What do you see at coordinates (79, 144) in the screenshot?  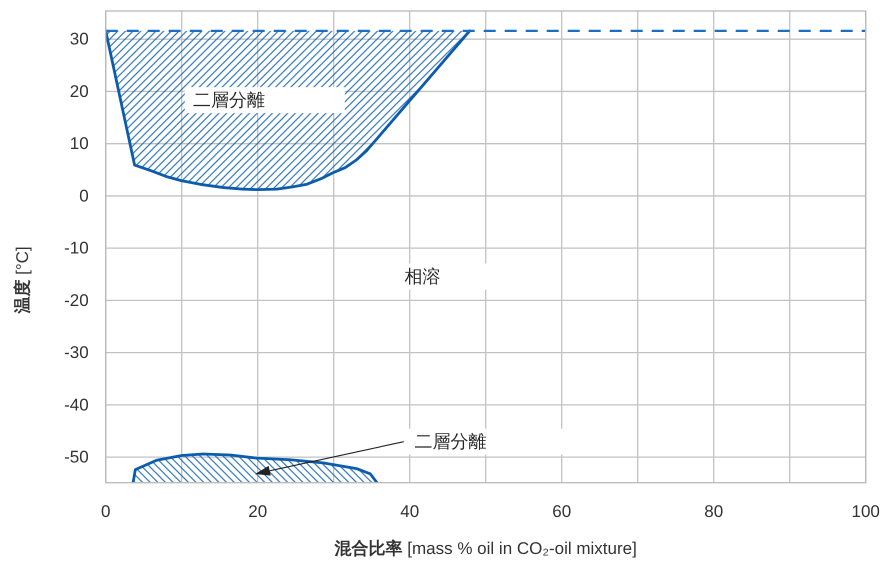 I see `y-tick-label: 10` at bounding box center [79, 144].